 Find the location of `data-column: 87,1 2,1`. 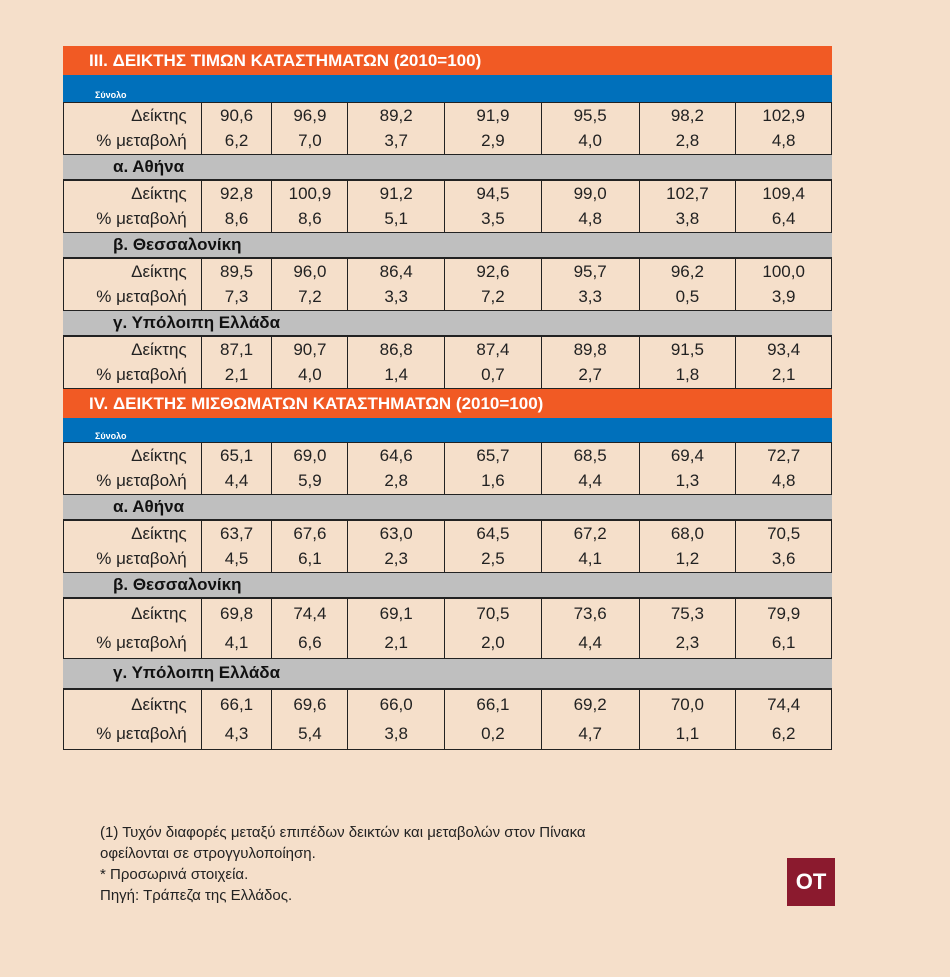

data-column: 87,1 2,1 is located at coordinates (236, 362).